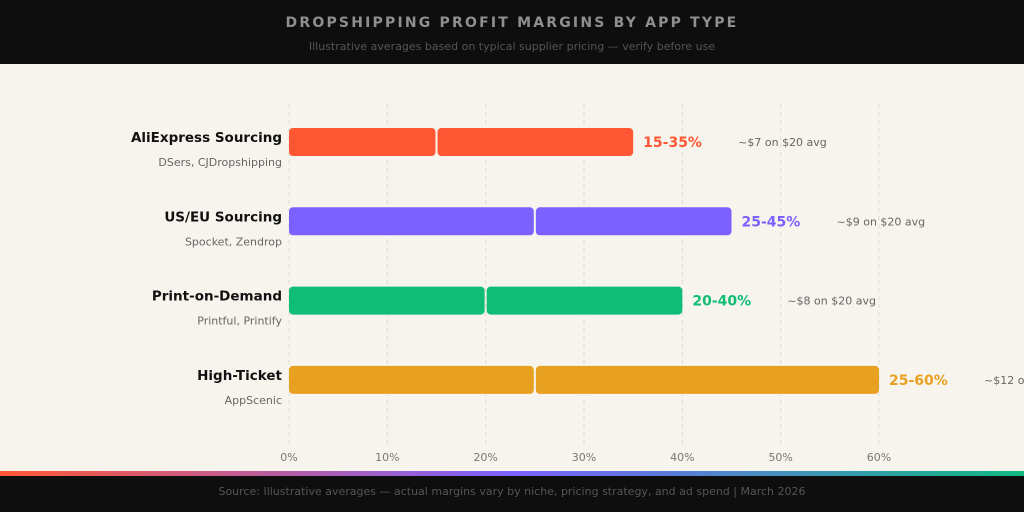 This screenshot has height=512, width=1024. What do you see at coordinates (918, 381) in the screenshot?
I see `range-label: 25-60%` at bounding box center [918, 381].